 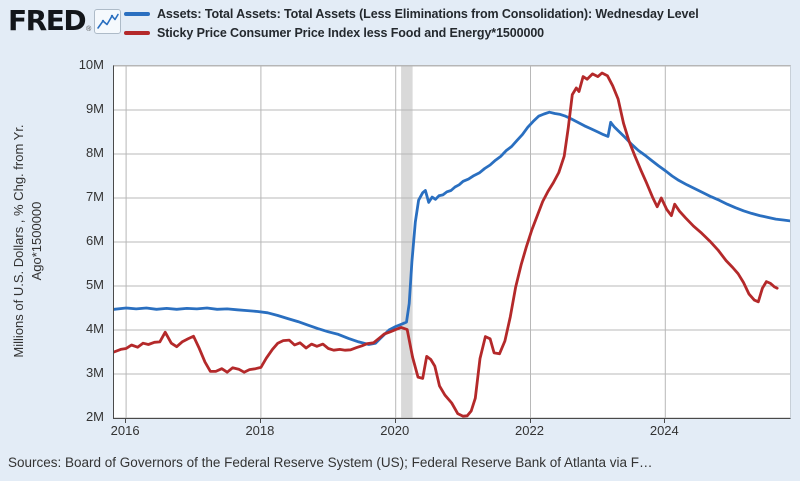 What do you see at coordinates (260, 430) in the screenshot?
I see `x-axis-tick-label: 2018` at bounding box center [260, 430].